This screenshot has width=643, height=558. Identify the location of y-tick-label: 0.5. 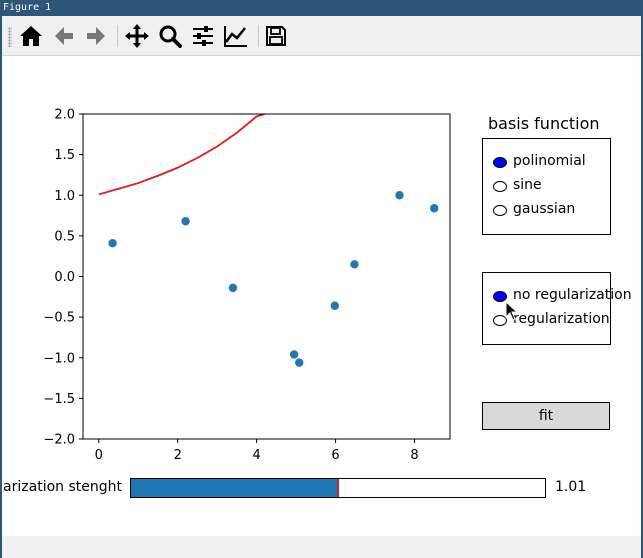
(64, 236).